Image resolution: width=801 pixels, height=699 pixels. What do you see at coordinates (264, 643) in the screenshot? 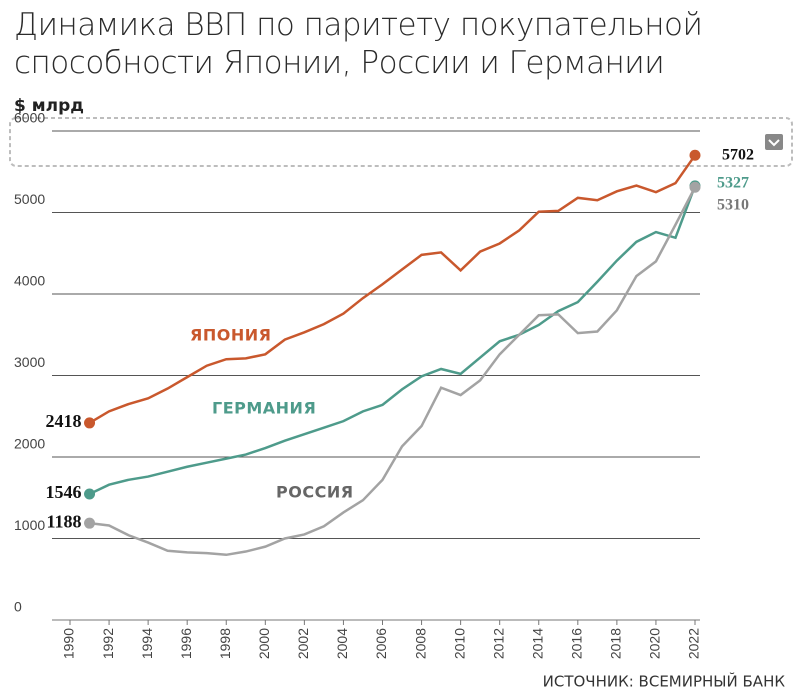
I see `x-tick-label: 2000` at bounding box center [264, 643].